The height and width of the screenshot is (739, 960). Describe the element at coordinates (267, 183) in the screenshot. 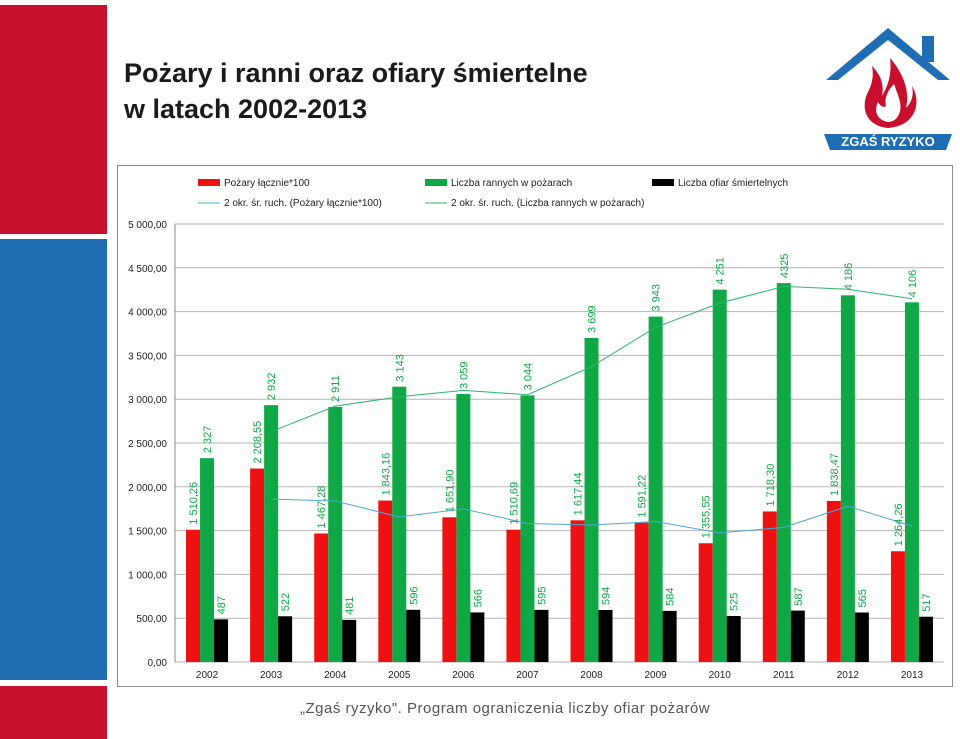

I see `legend-label-0: Pożary łącznie*100` at that location.